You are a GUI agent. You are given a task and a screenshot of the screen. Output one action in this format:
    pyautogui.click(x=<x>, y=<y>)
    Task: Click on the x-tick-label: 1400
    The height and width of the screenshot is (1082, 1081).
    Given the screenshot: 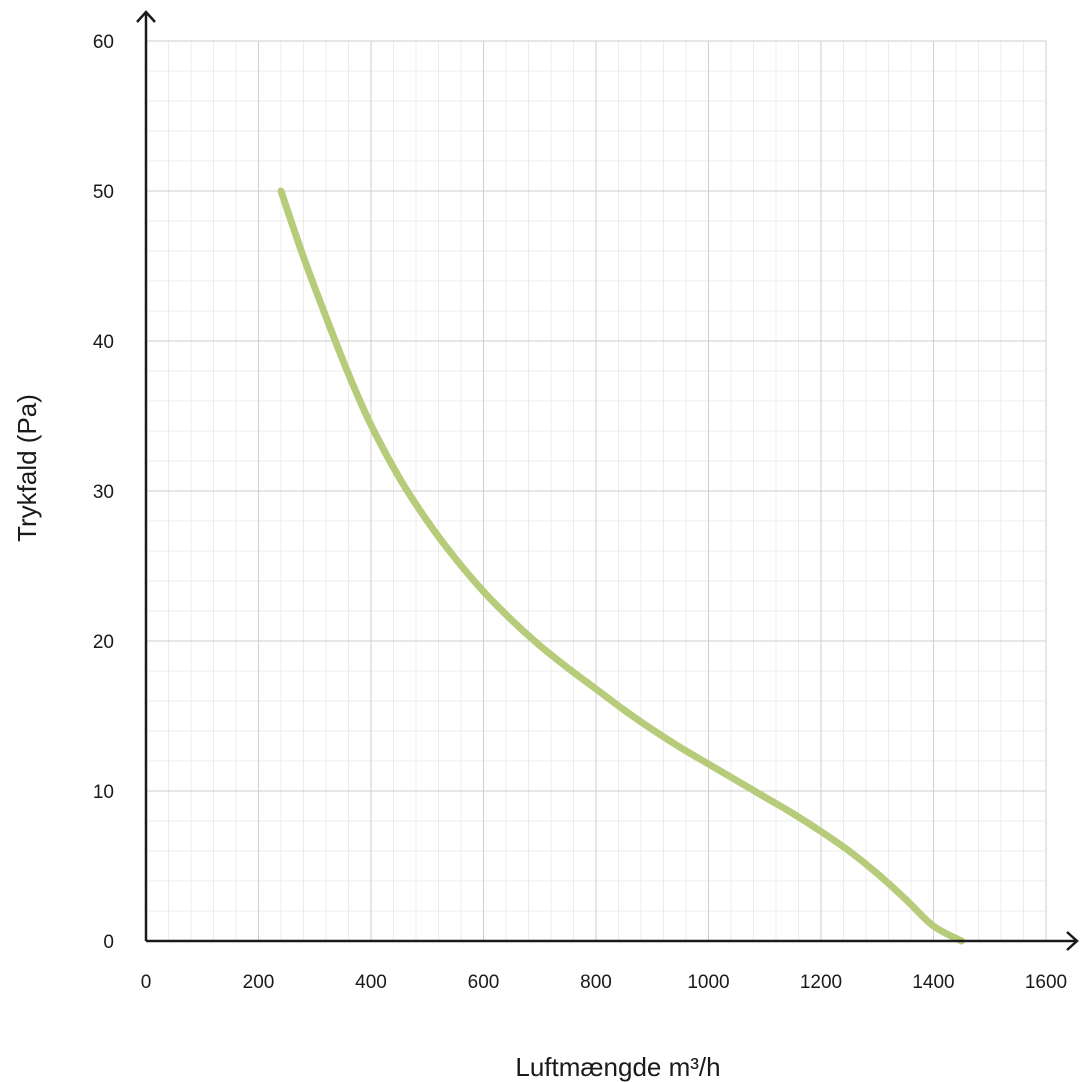 What is the action you would take?
    pyautogui.click(x=933, y=982)
    